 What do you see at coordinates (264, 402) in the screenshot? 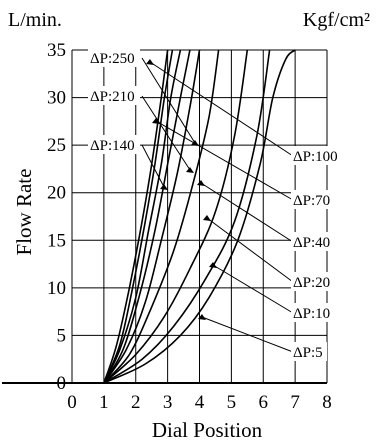
I see `x-tick-label: 6` at bounding box center [264, 402].